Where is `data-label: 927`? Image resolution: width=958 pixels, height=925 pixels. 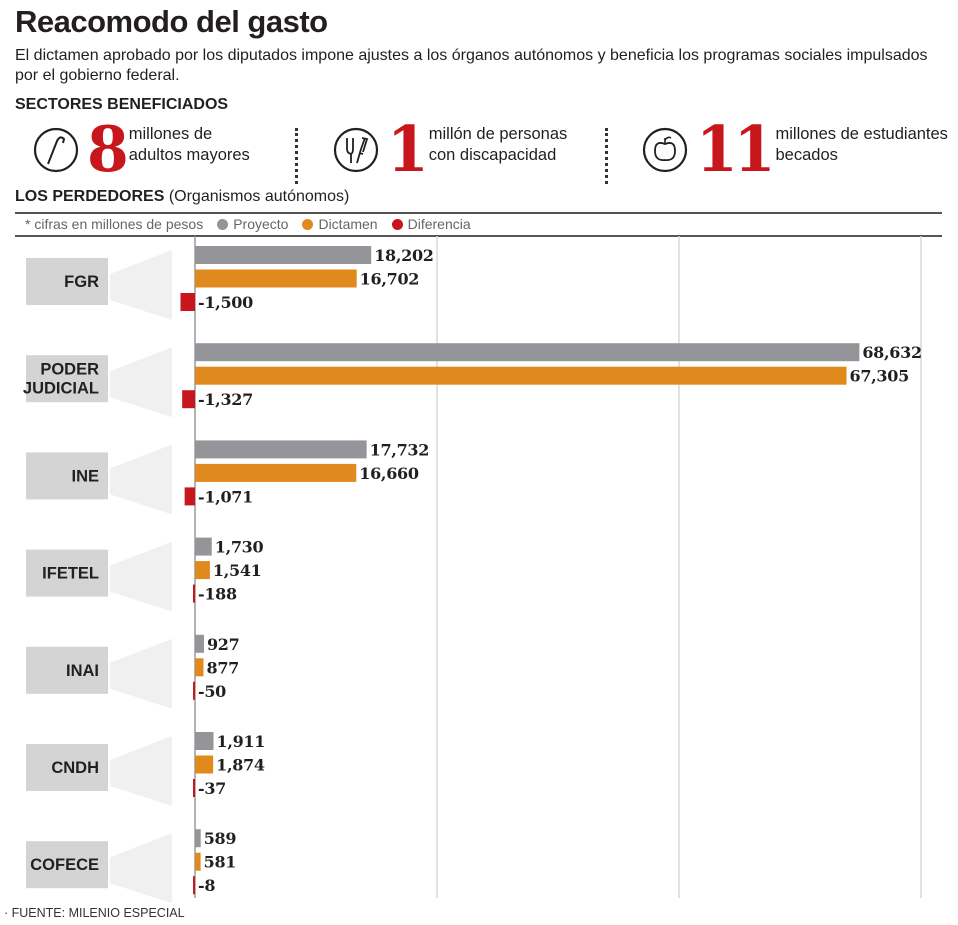 data-label: 927 is located at coordinates (223, 644).